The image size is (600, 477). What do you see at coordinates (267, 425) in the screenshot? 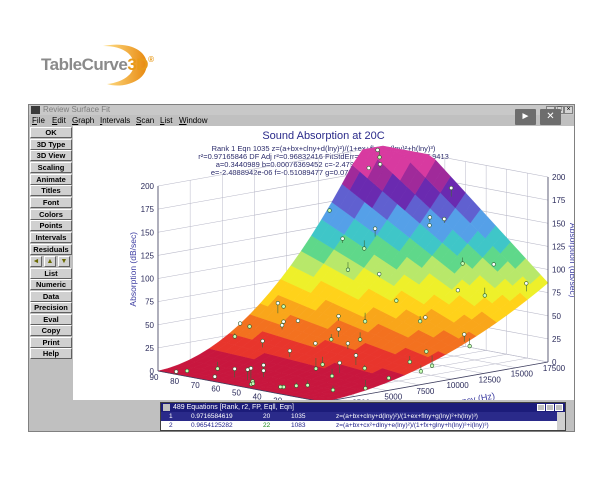
I see `equation-fp: 22` at bounding box center [267, 425].